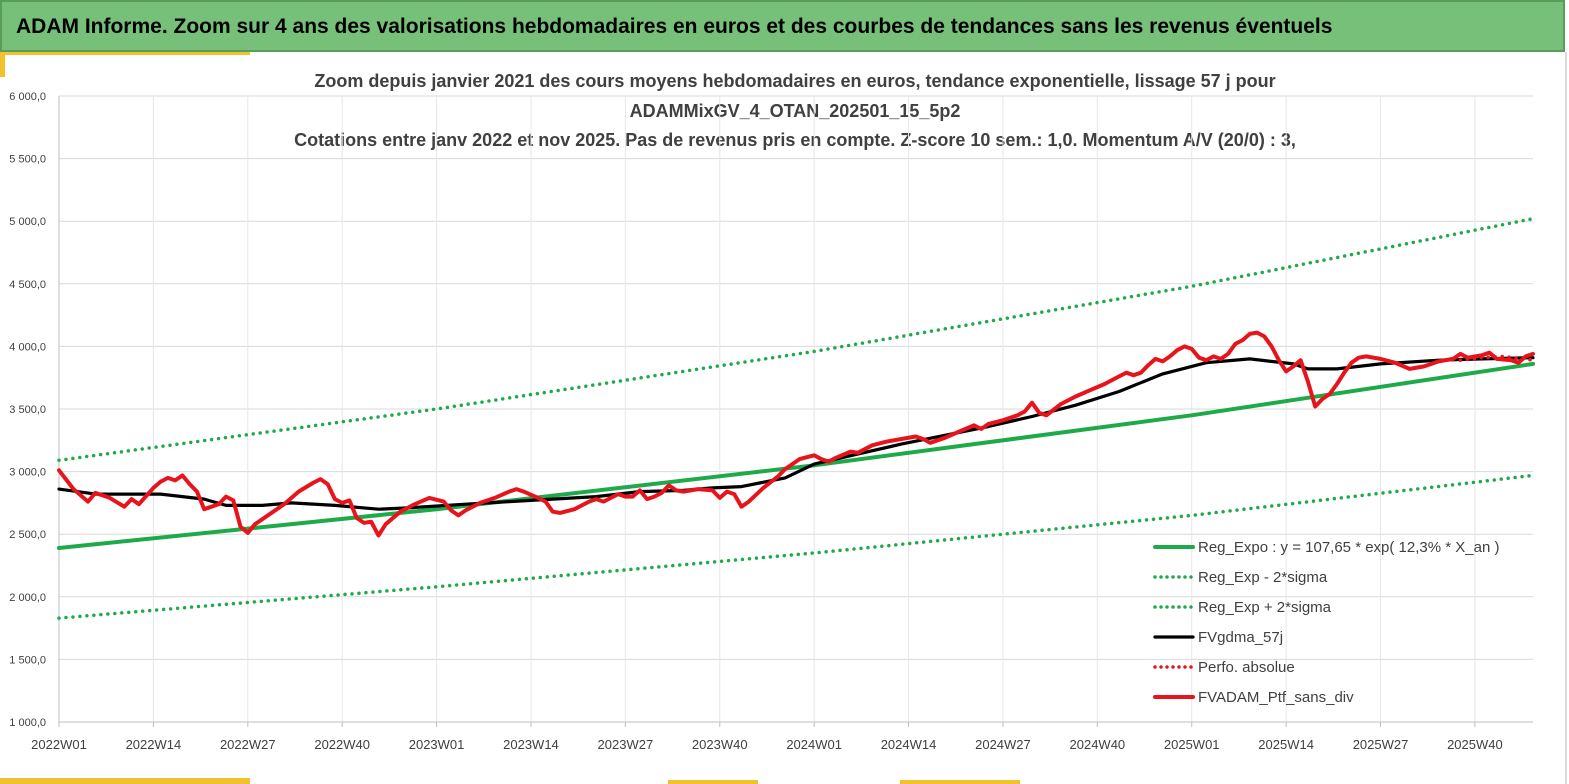 This screenshot has height=784, width=1569. I want to click on accent-bar-bottom-middle, so click(713, 782).